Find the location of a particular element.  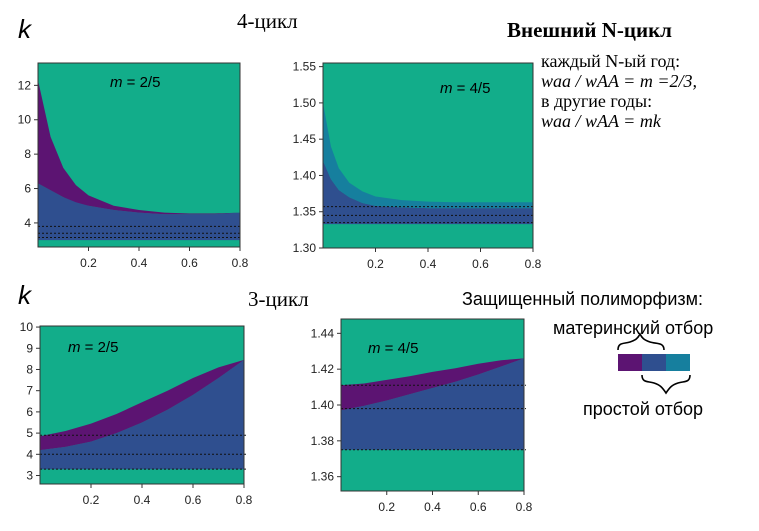

y-tick-label: 9 is located at coordinates (29, 348).